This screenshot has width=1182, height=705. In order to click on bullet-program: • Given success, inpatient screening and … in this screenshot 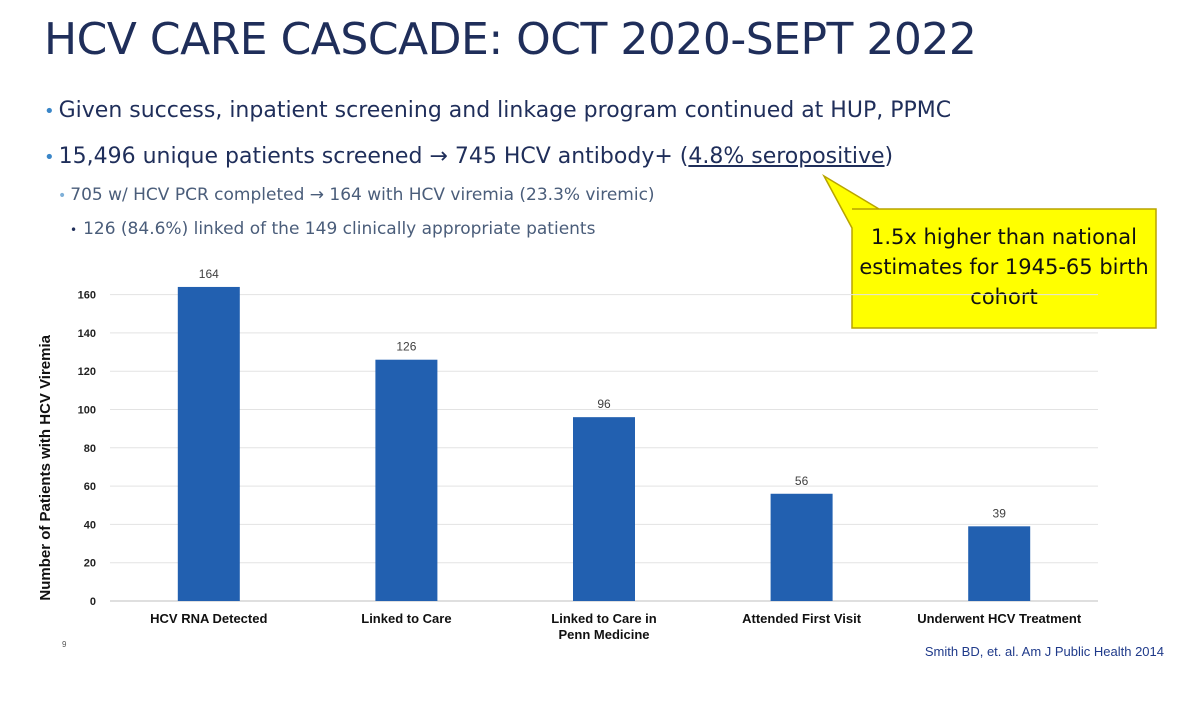, I will do `click(497, 110)`.